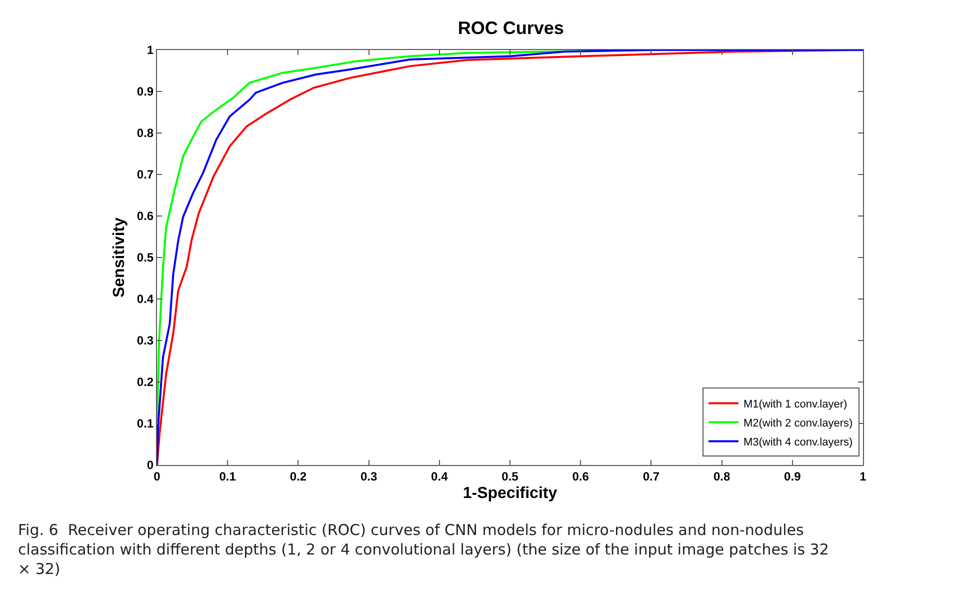 This screenshot has height=605, width=955. I want to click on y-tick-label: 0.2, so click(145, 382).